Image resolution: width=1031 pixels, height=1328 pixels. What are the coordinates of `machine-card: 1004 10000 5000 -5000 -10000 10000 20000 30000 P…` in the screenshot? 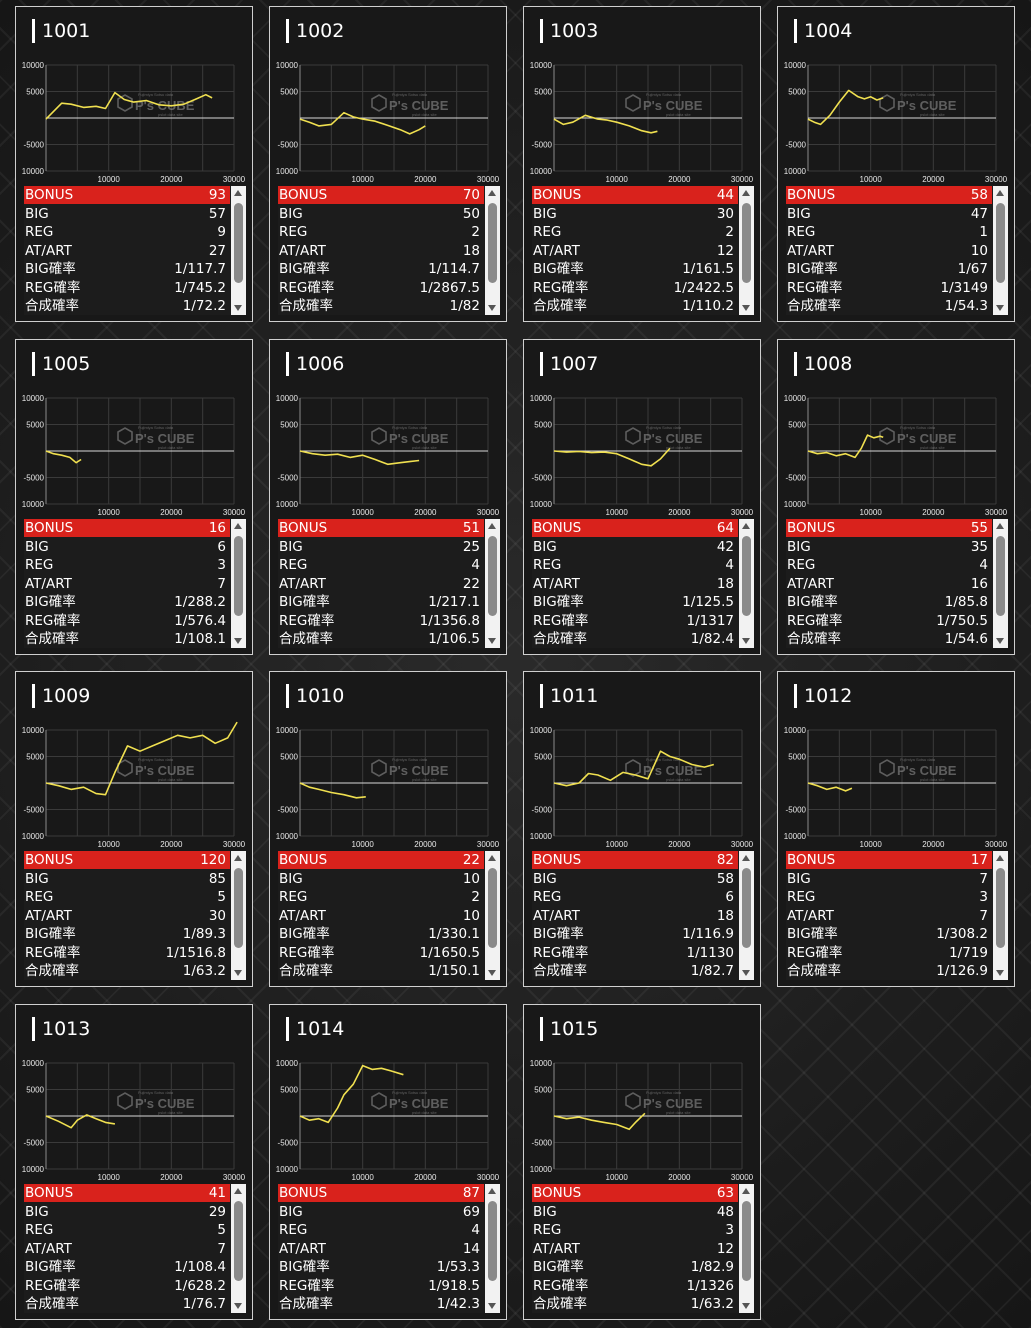 It's located at (896, 164).